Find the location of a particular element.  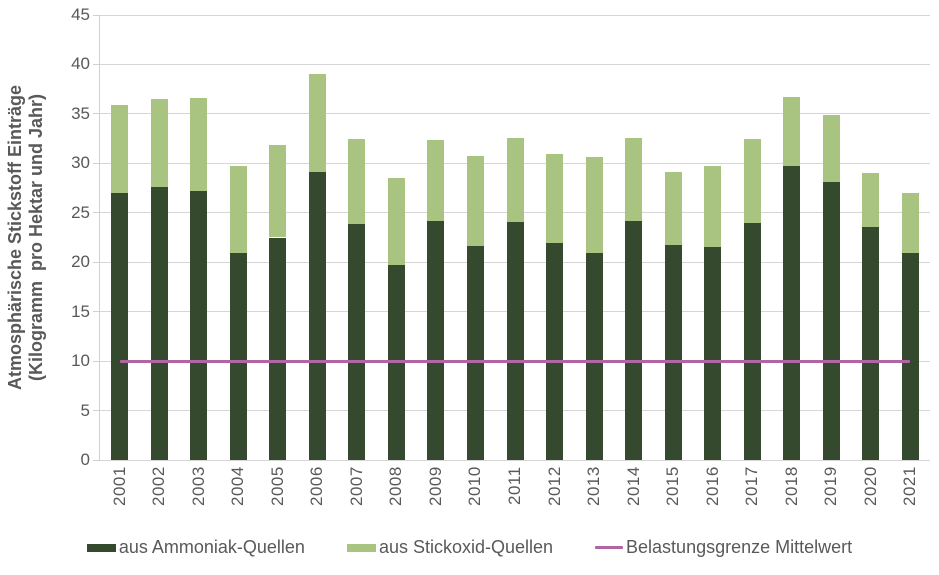

bar-stickoxid-2018 is located at coordinates (792, 132).